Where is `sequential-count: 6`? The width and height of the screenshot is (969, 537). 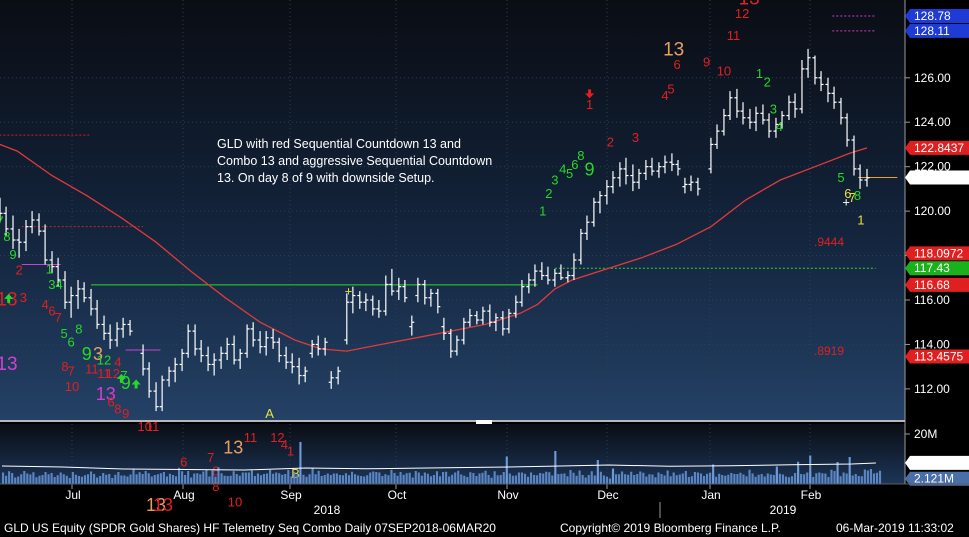 sequential-count: 6 is located at coordinates (110, 402).